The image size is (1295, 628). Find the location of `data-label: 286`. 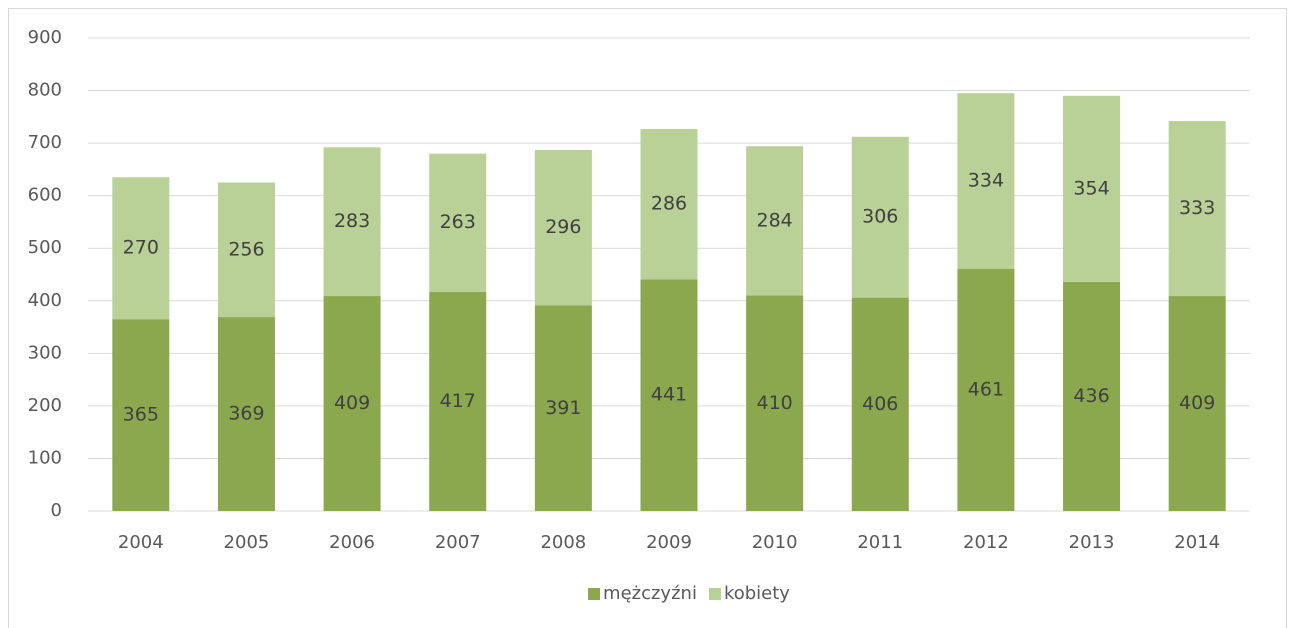

data-label: 286 is located at coordinates (669, 204).